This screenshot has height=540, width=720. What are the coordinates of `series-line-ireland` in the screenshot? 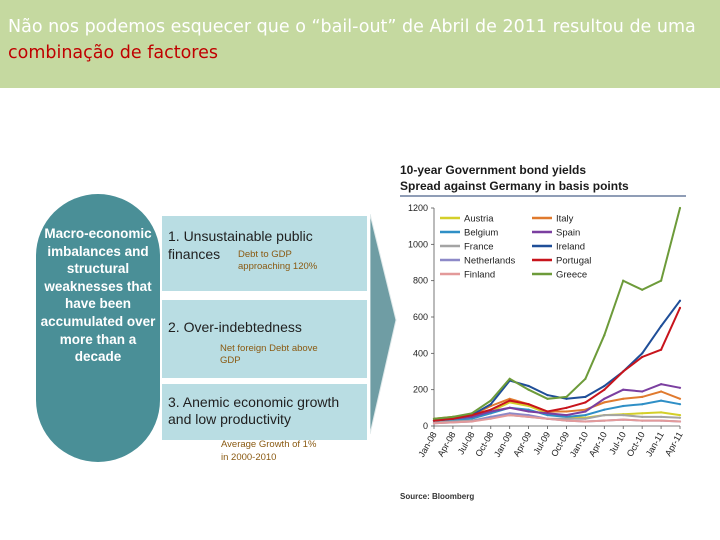 It's located at (557, 361).